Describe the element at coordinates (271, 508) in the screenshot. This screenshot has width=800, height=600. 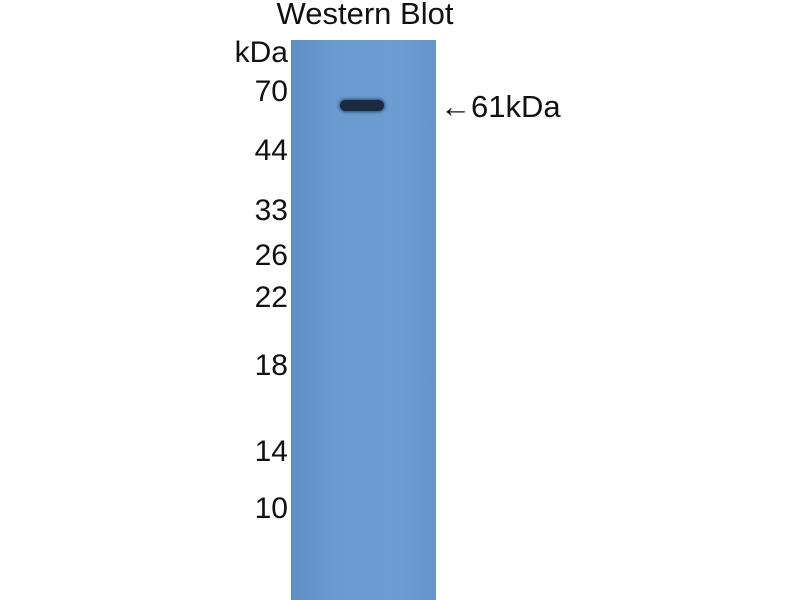
I see `marker-10: 10` at that location.